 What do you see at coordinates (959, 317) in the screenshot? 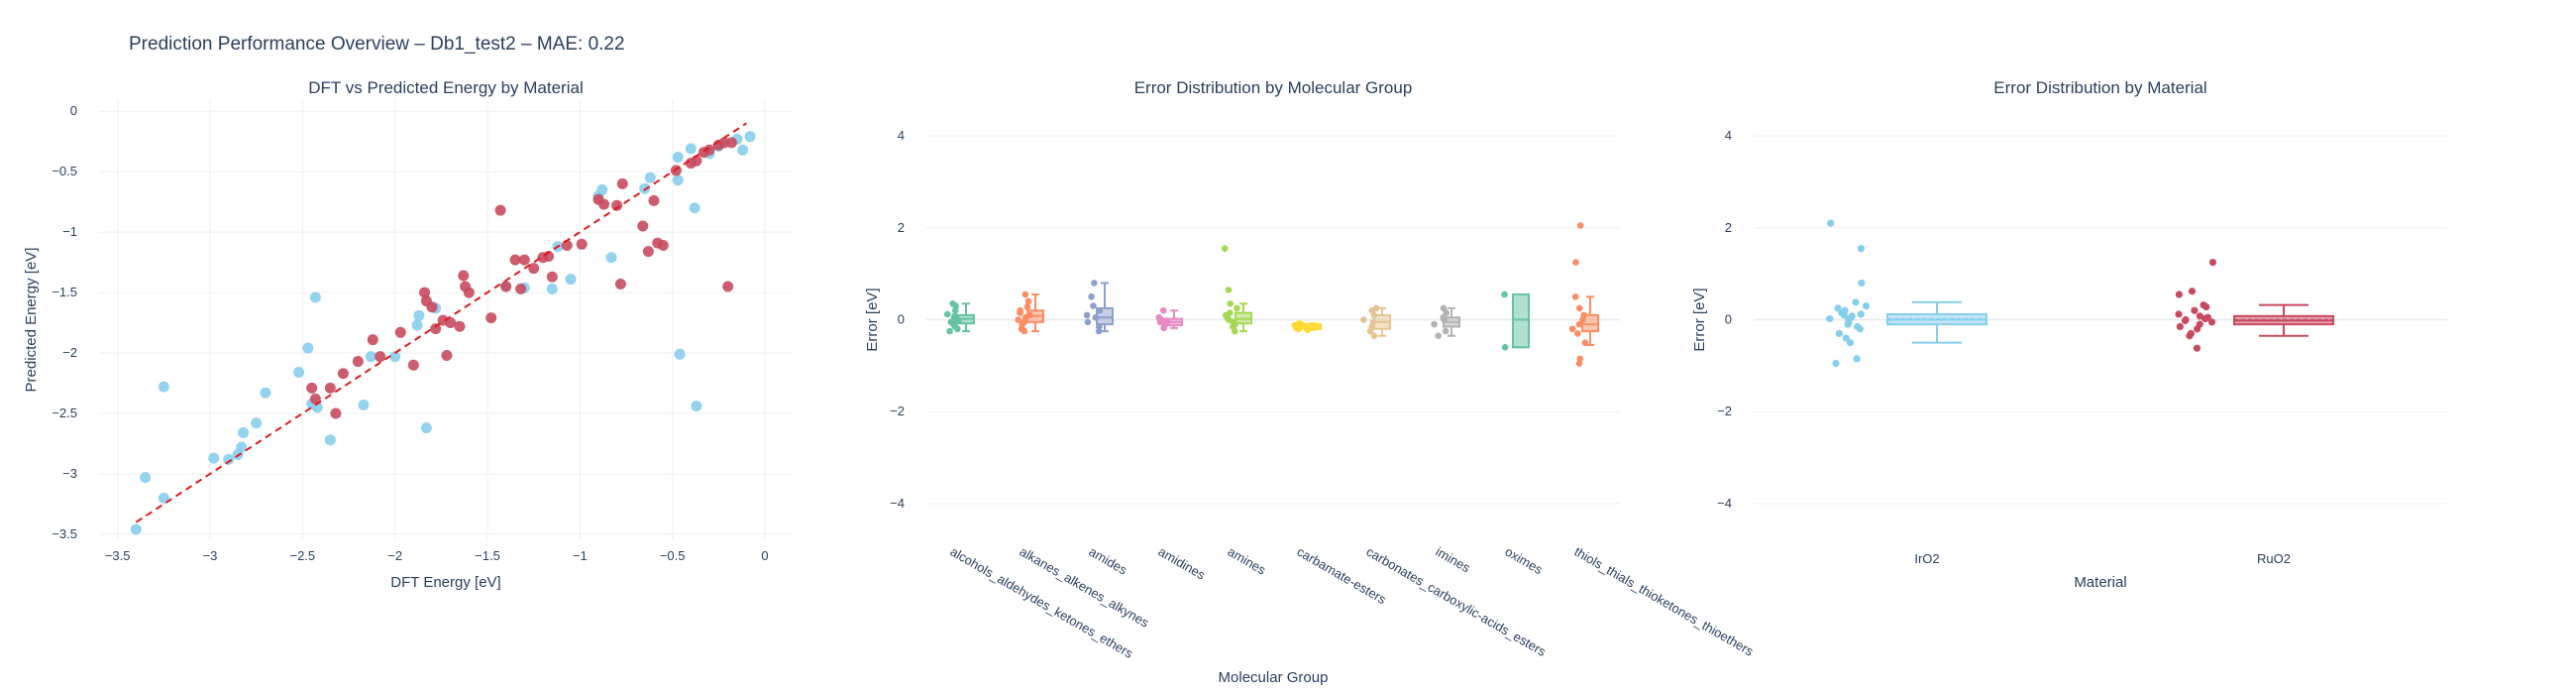
I see `box-group-alcohols_aldehydes_ketones_ethers` at bounding box center [959, 317].